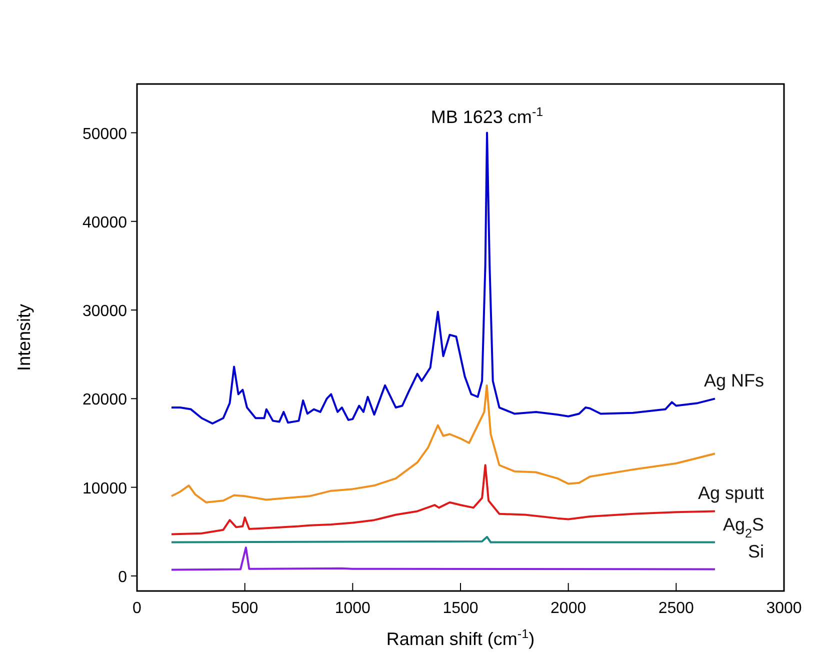 The image size is (822, 658). Describe the element at coordinates (105, 311) in the screenshot. I see `y-tick-label: 30000` at that location.